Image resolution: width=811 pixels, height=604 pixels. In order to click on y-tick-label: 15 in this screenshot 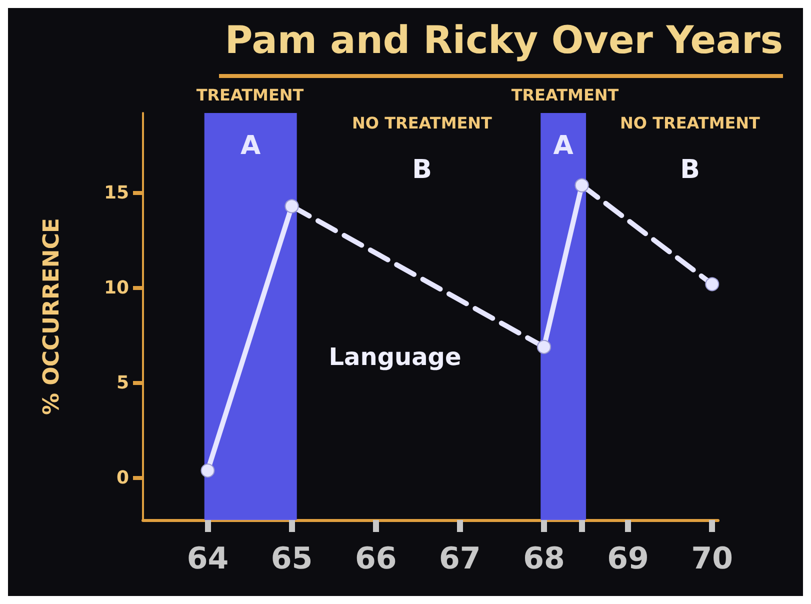, I will do `click(116, 193)`.